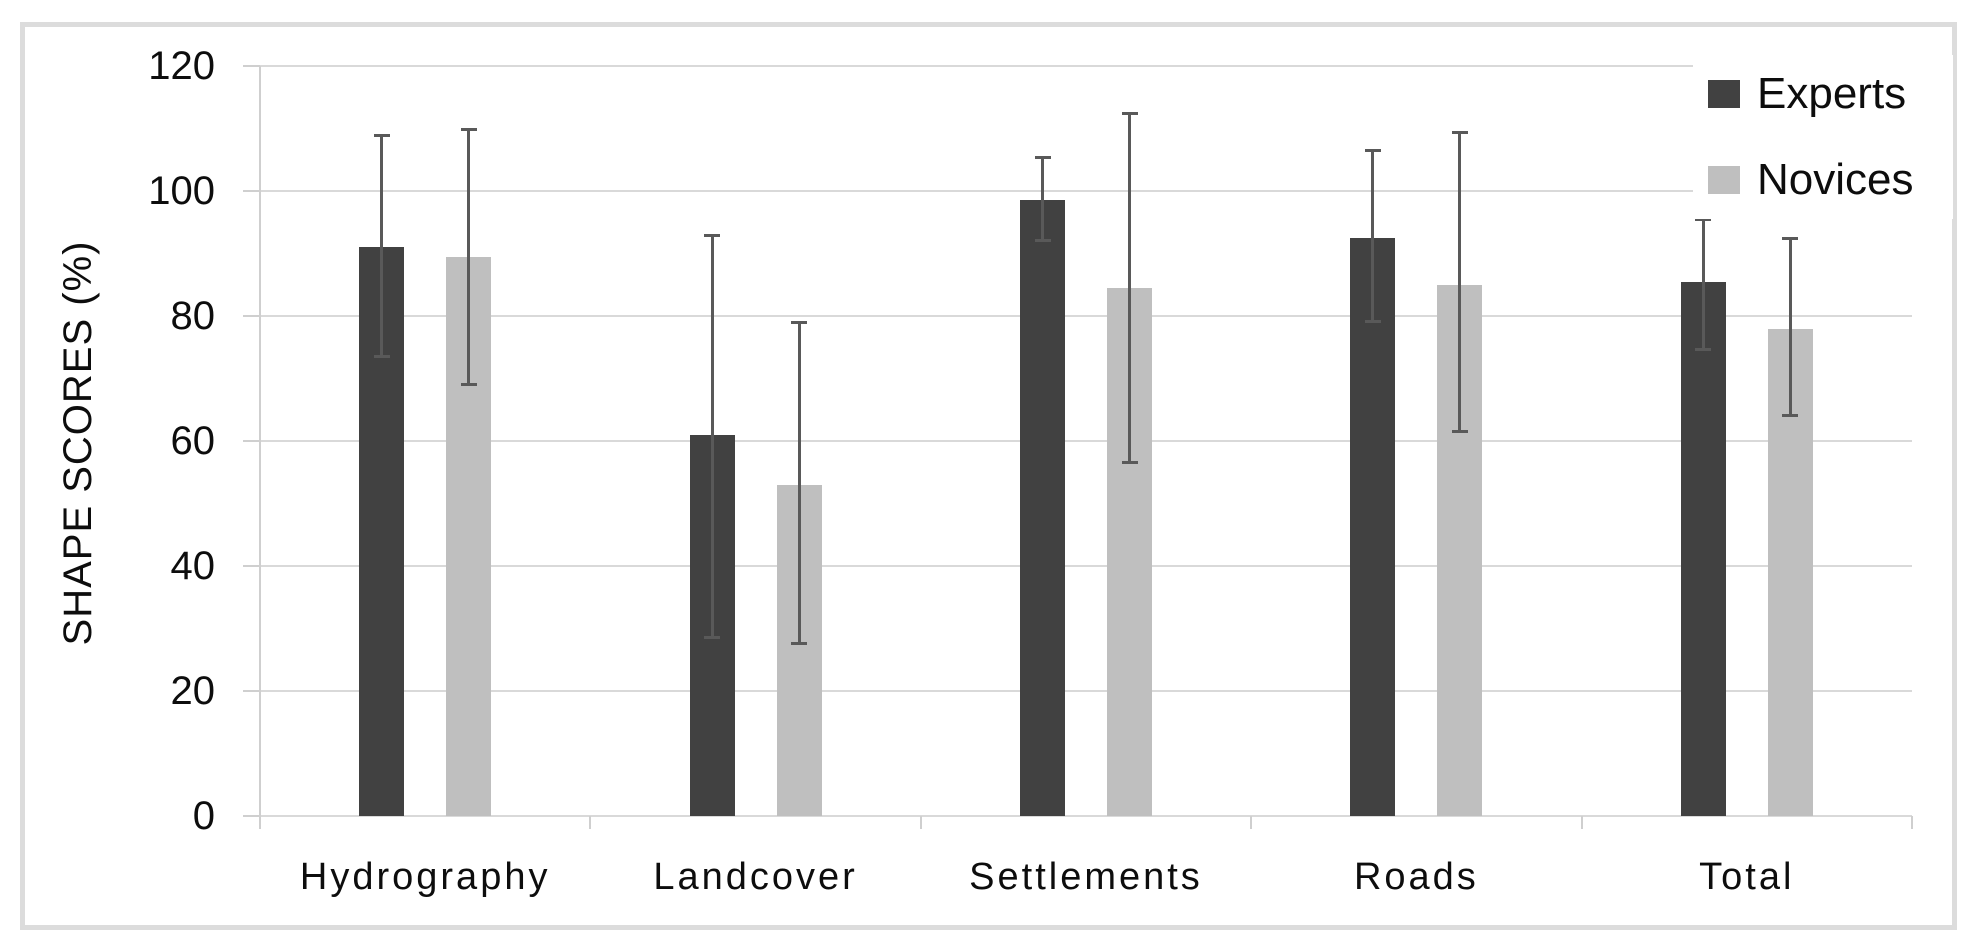 The height and width of the screenshot is (950, 1980). Describe the element at coordinates (712, 235) in the screenshot. I see `error-bar-cap-top-experts-landcover` at that location.